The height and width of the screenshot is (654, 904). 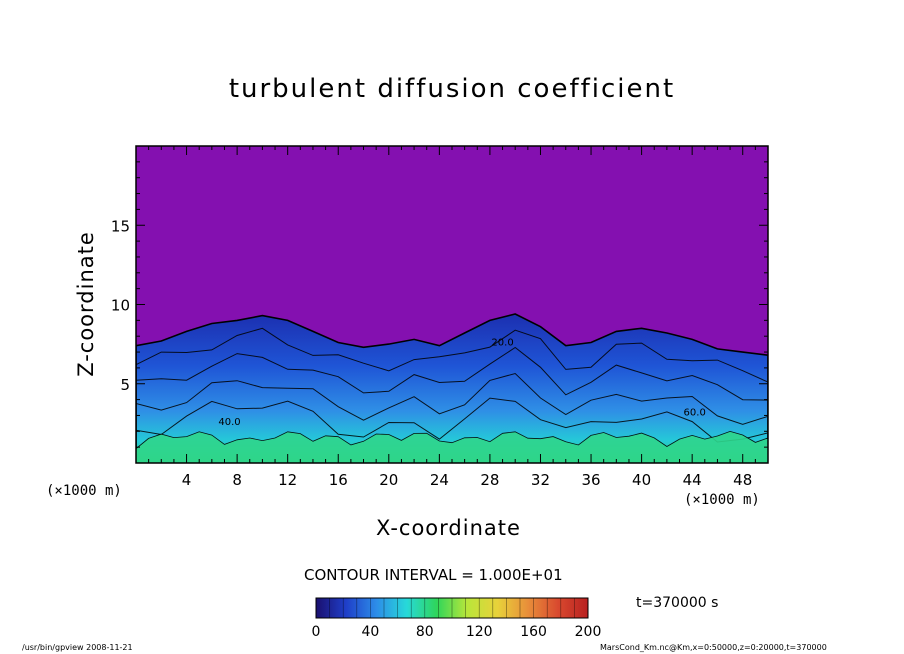 What do you see at coordinates (120, 226) in the screenshot?
I see `y-tick-label: 15` at bounding box center [120, 226].